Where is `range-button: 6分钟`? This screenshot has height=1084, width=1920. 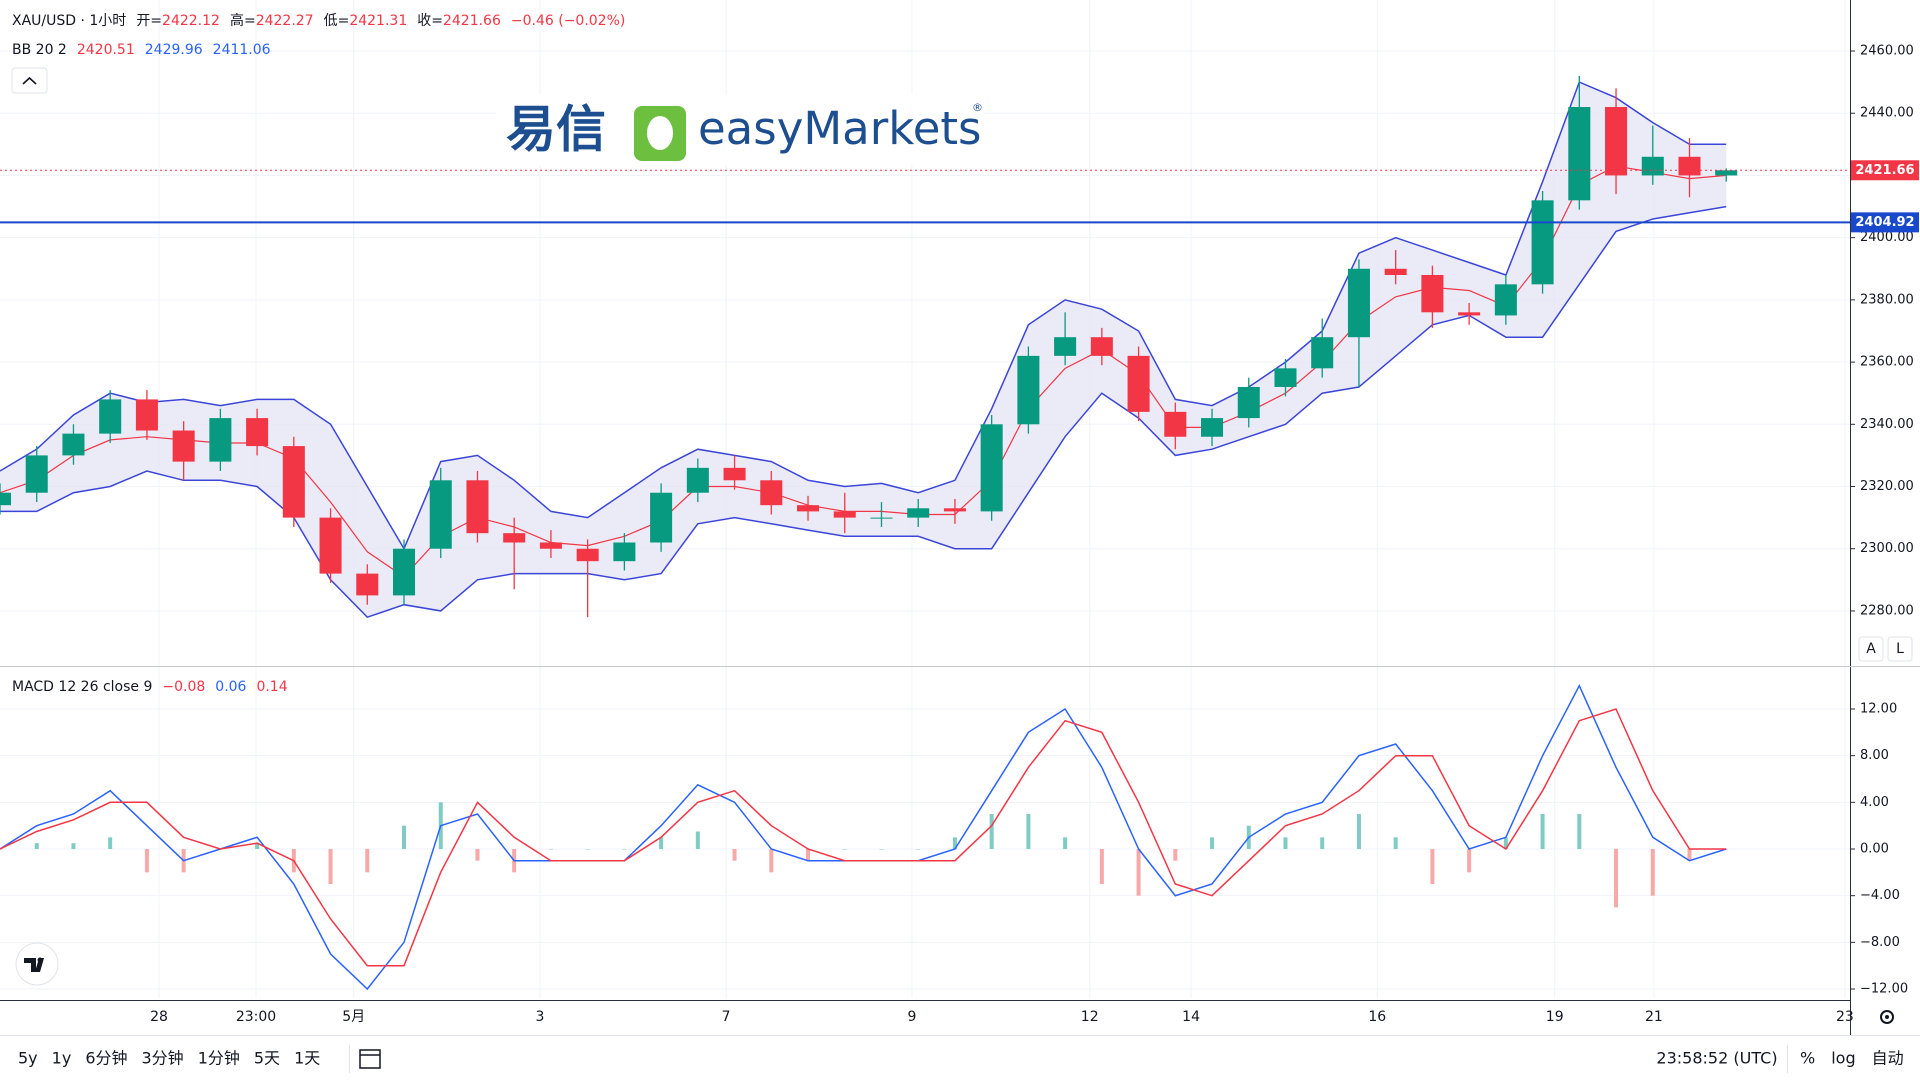 range-button: 6分钟 is located at coordinates (106, 1058).